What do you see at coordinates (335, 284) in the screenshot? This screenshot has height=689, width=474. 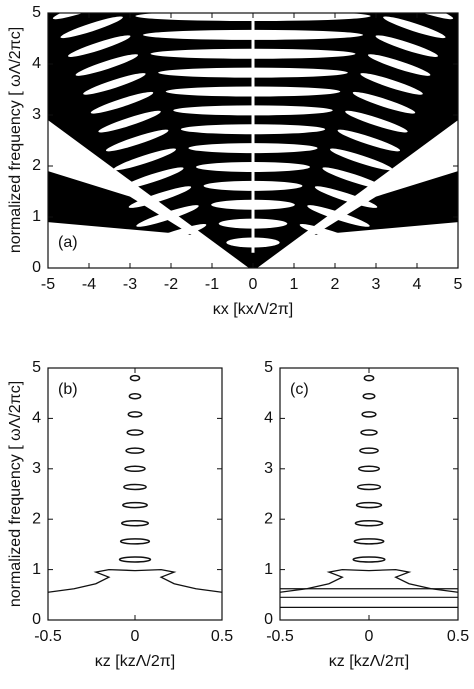 I see `x-tick-label: 2` at bounding box center [335, 284].